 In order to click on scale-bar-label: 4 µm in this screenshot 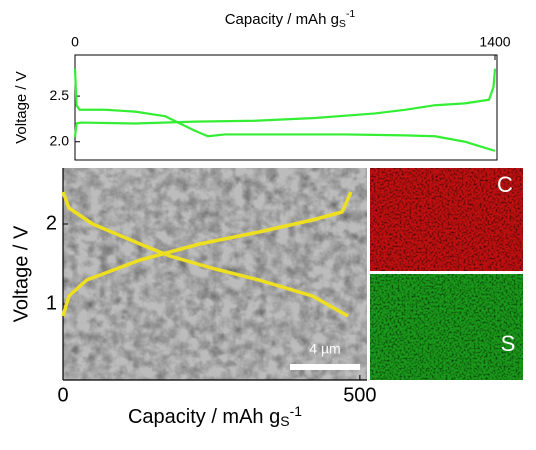, I will do `click(324, 349)`.